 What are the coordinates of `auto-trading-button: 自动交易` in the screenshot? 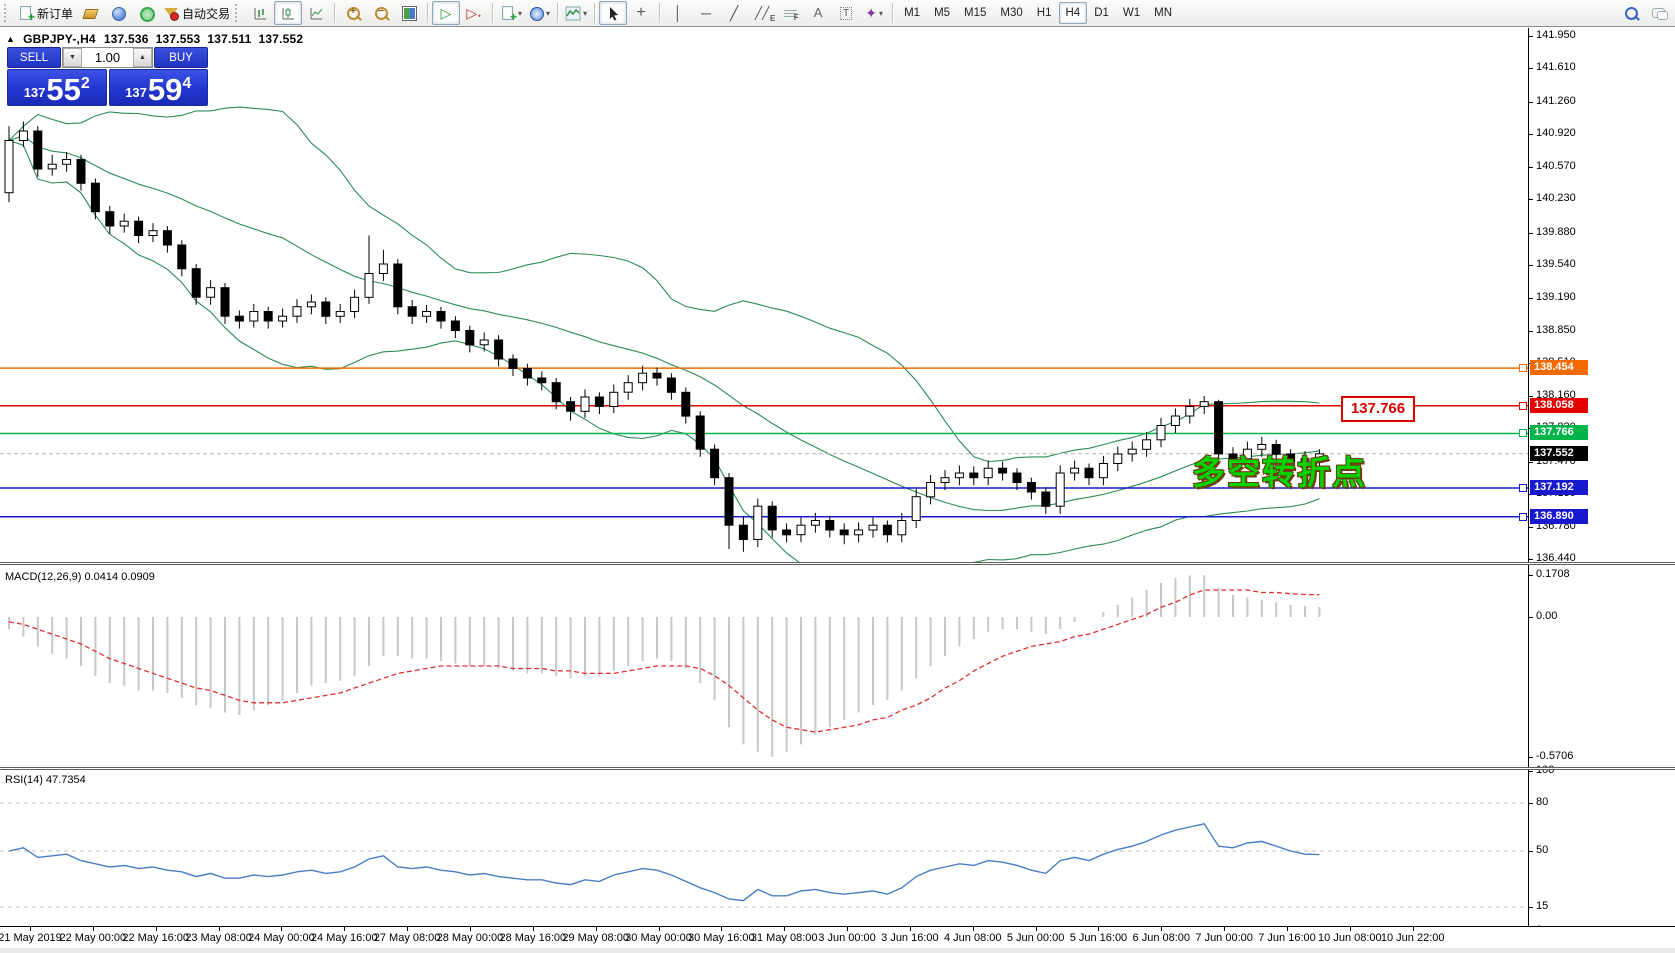 It's located at (196, 13).